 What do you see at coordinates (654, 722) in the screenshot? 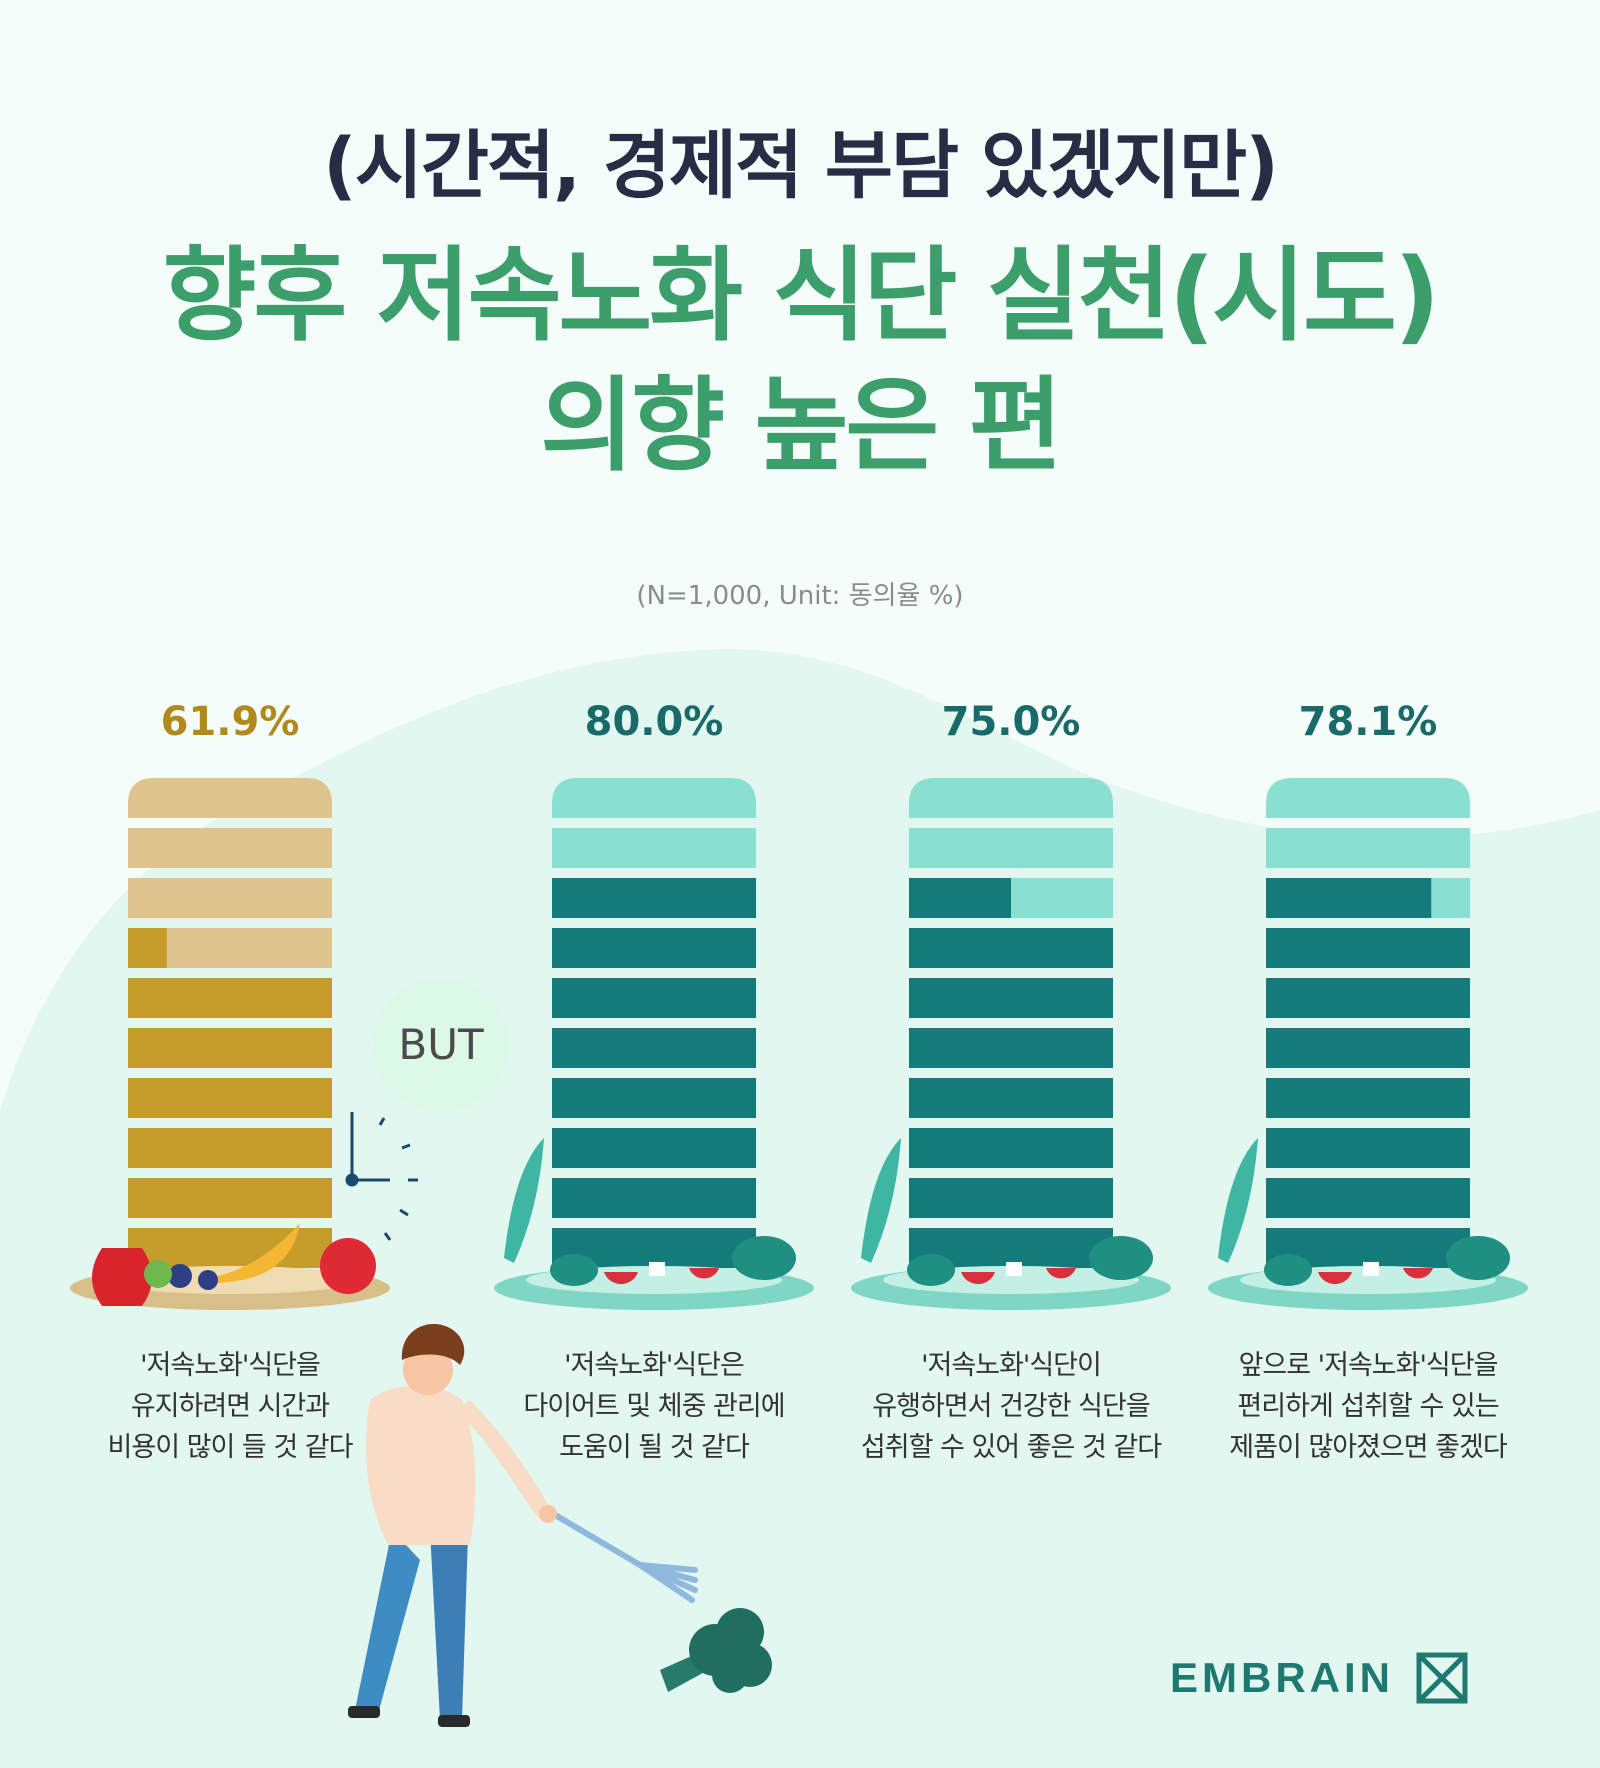
I see `value-label-2: 80.0%` at bounding box center [654, 722].